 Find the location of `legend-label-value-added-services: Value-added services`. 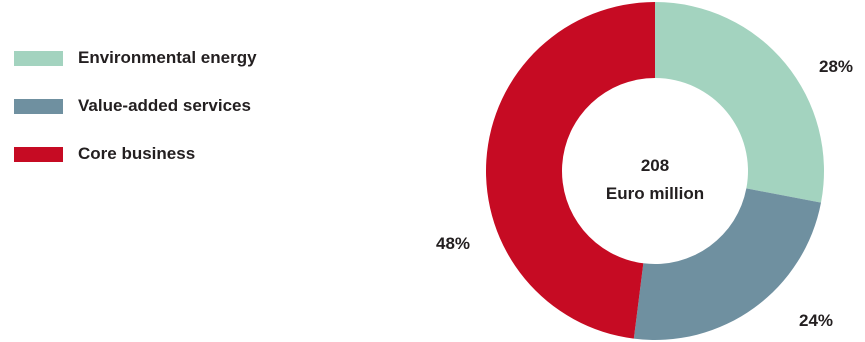

legend-label-value-added-services: Value-added services is located at coordinates (164, 105).